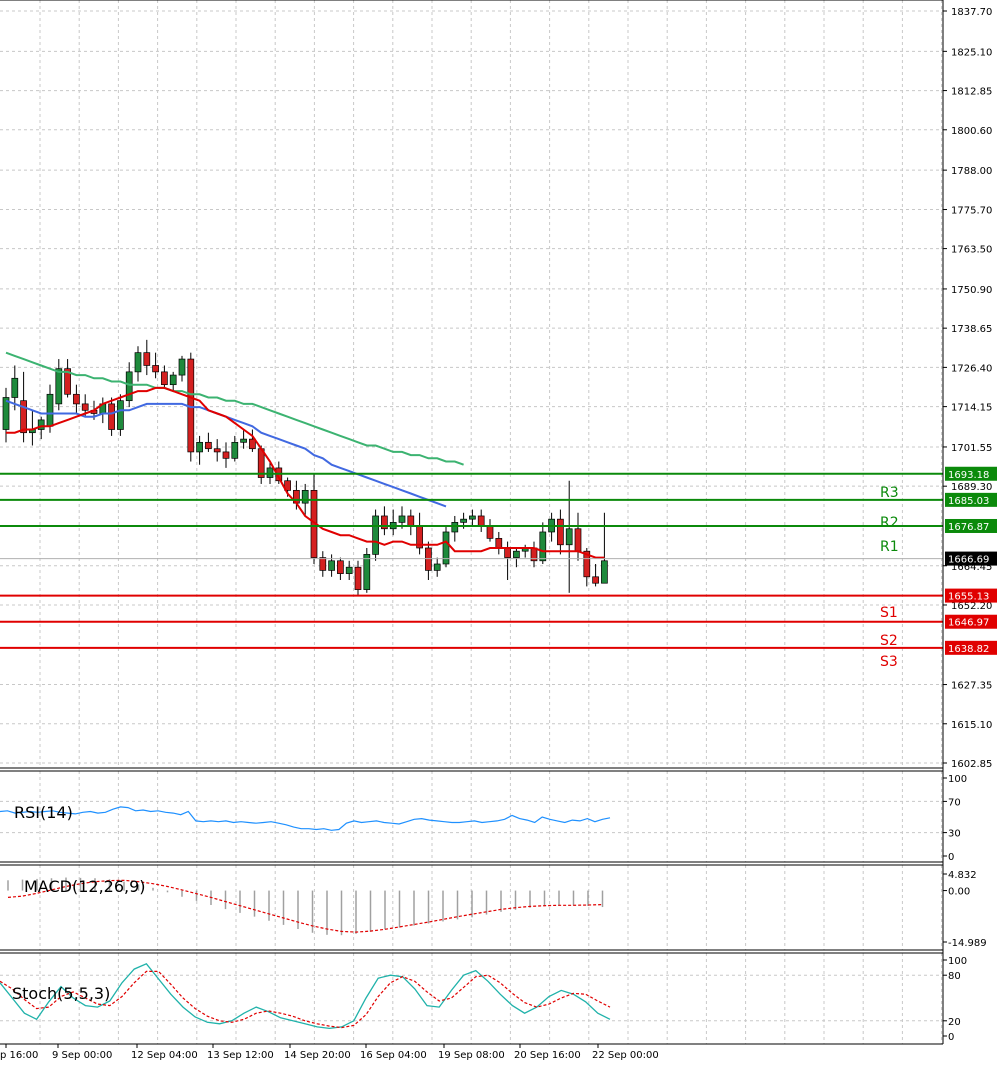 The width and height of the screenshot is (1000, 1069). Describe the element at coordinates (625, 1055) in the screenshot. I see `x-tick-label: 22 Sep 00:00` at that location.